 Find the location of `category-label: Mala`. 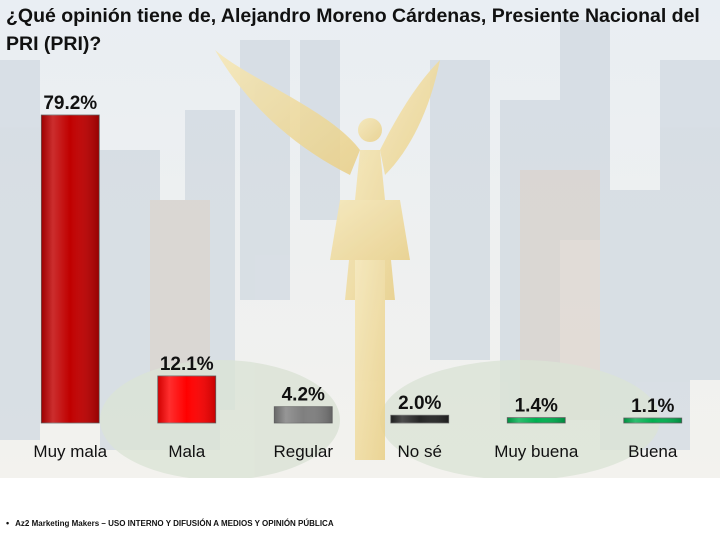

category-label: Mala is located at coordinates (186, 451).